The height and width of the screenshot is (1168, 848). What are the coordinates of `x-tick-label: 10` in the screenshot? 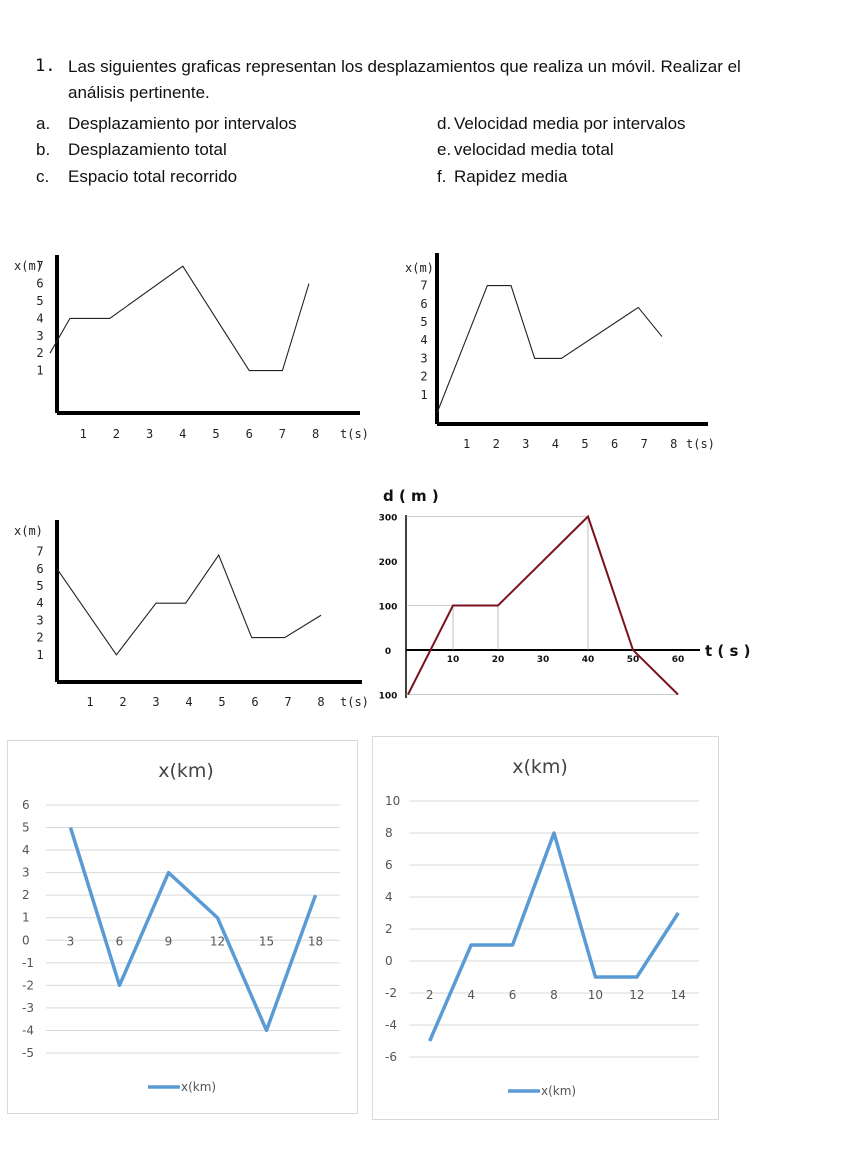 It's located at (453, 660).